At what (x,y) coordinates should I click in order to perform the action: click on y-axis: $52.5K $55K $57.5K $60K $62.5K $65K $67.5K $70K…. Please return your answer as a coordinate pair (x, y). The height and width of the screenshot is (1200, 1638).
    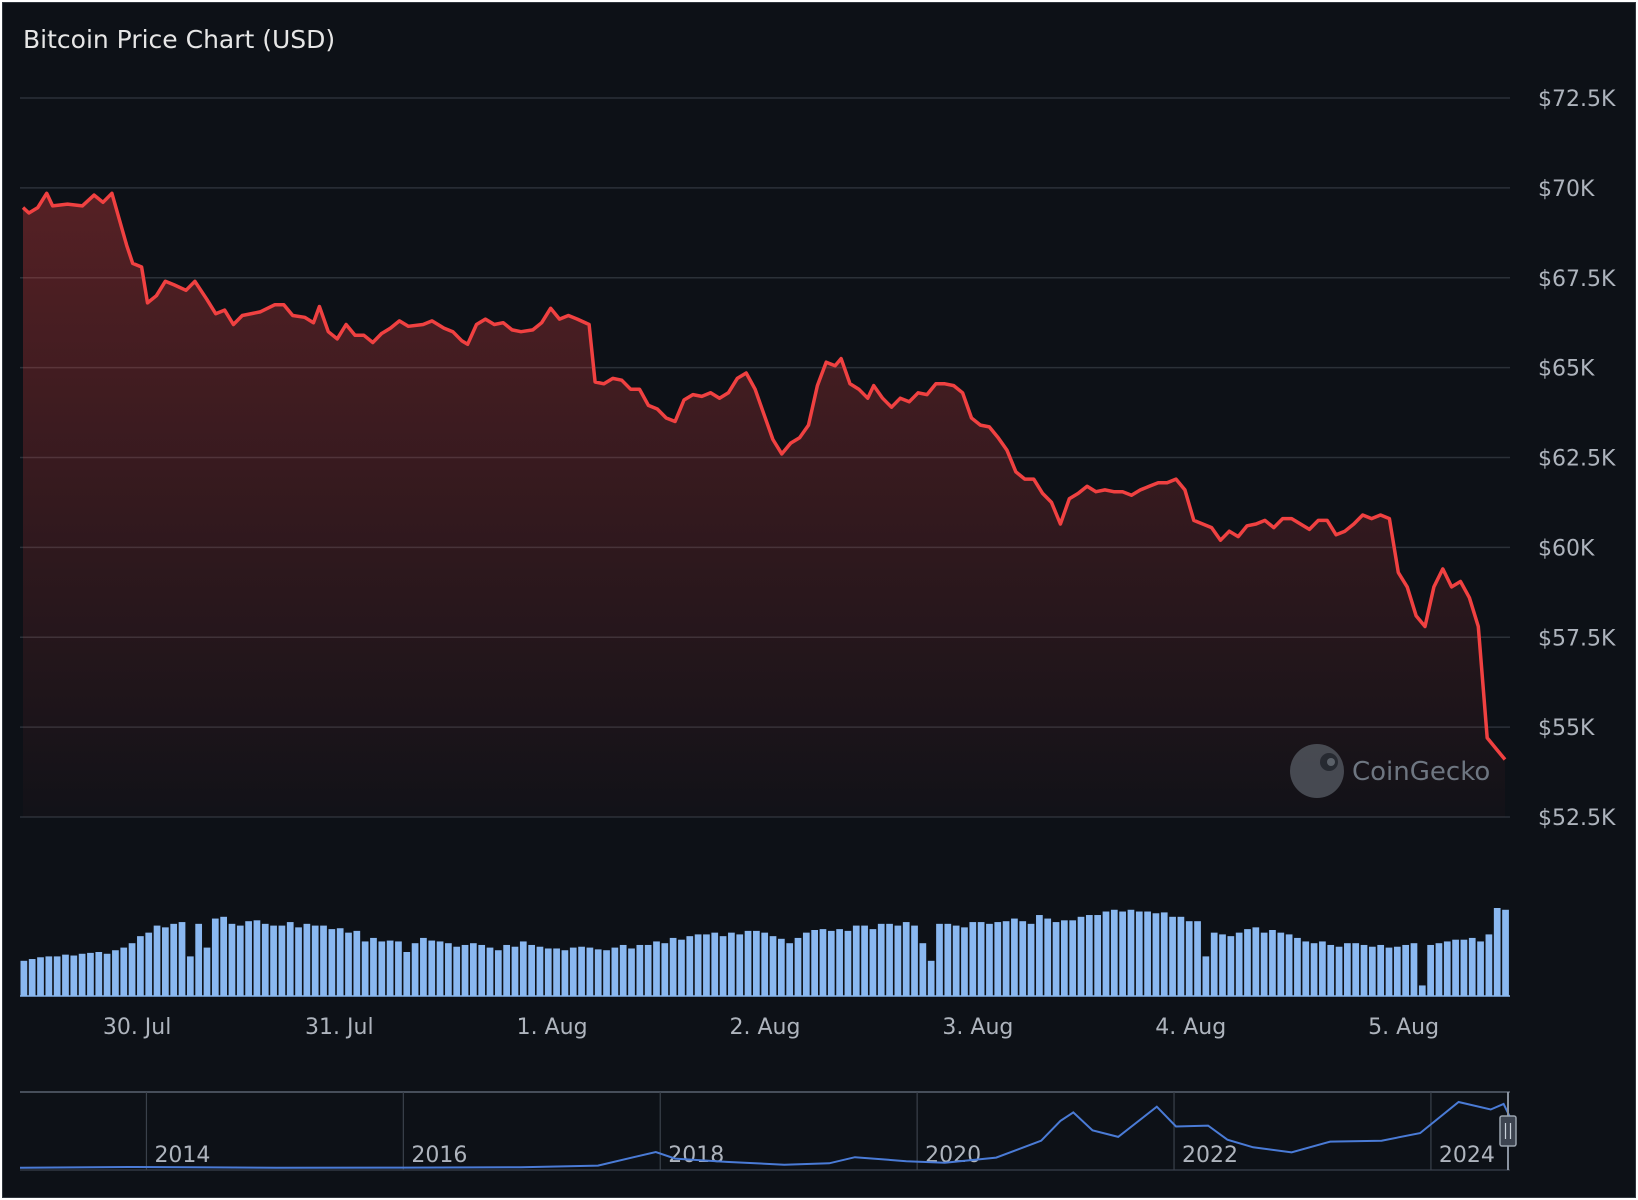
    Looking at the image, I should click on (1577, 459).